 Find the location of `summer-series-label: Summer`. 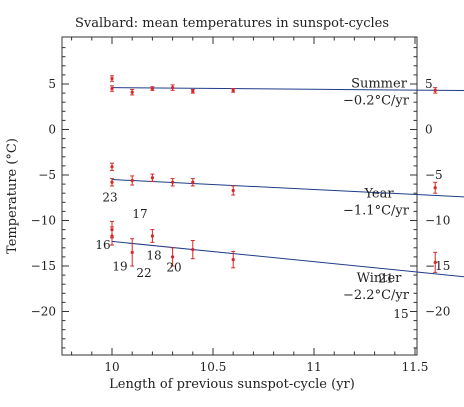

summer-series-label: Summer is located at coordinates (379, 83).